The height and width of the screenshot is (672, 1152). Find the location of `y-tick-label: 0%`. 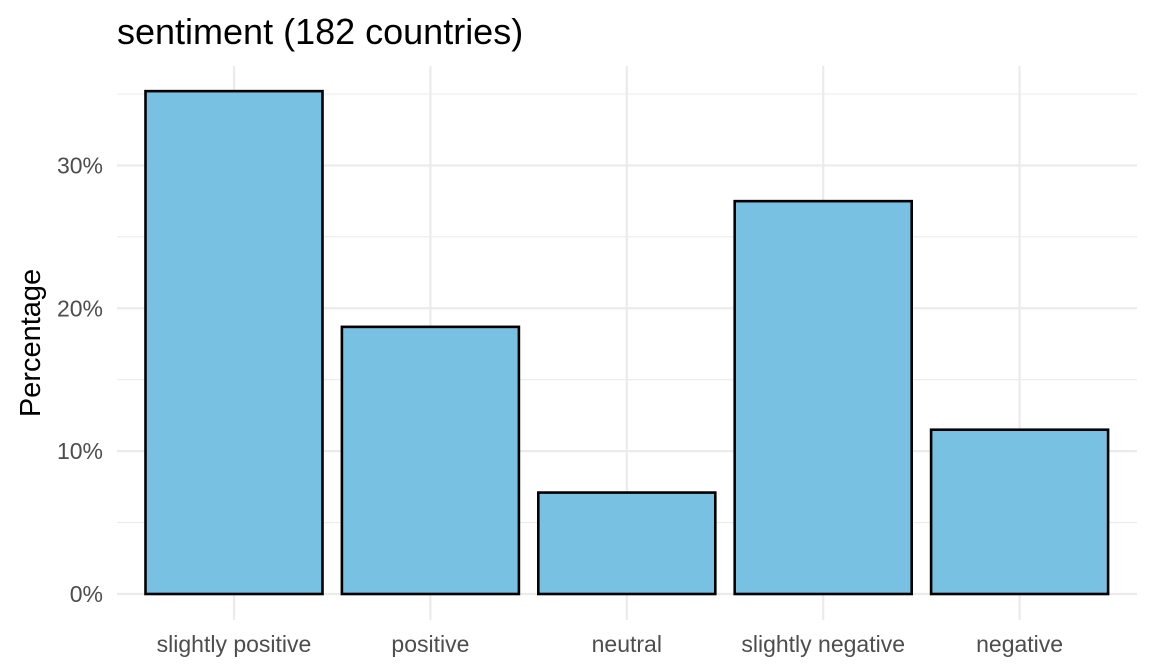

y-tick-label: 0% is located at coordinates (86, 594).